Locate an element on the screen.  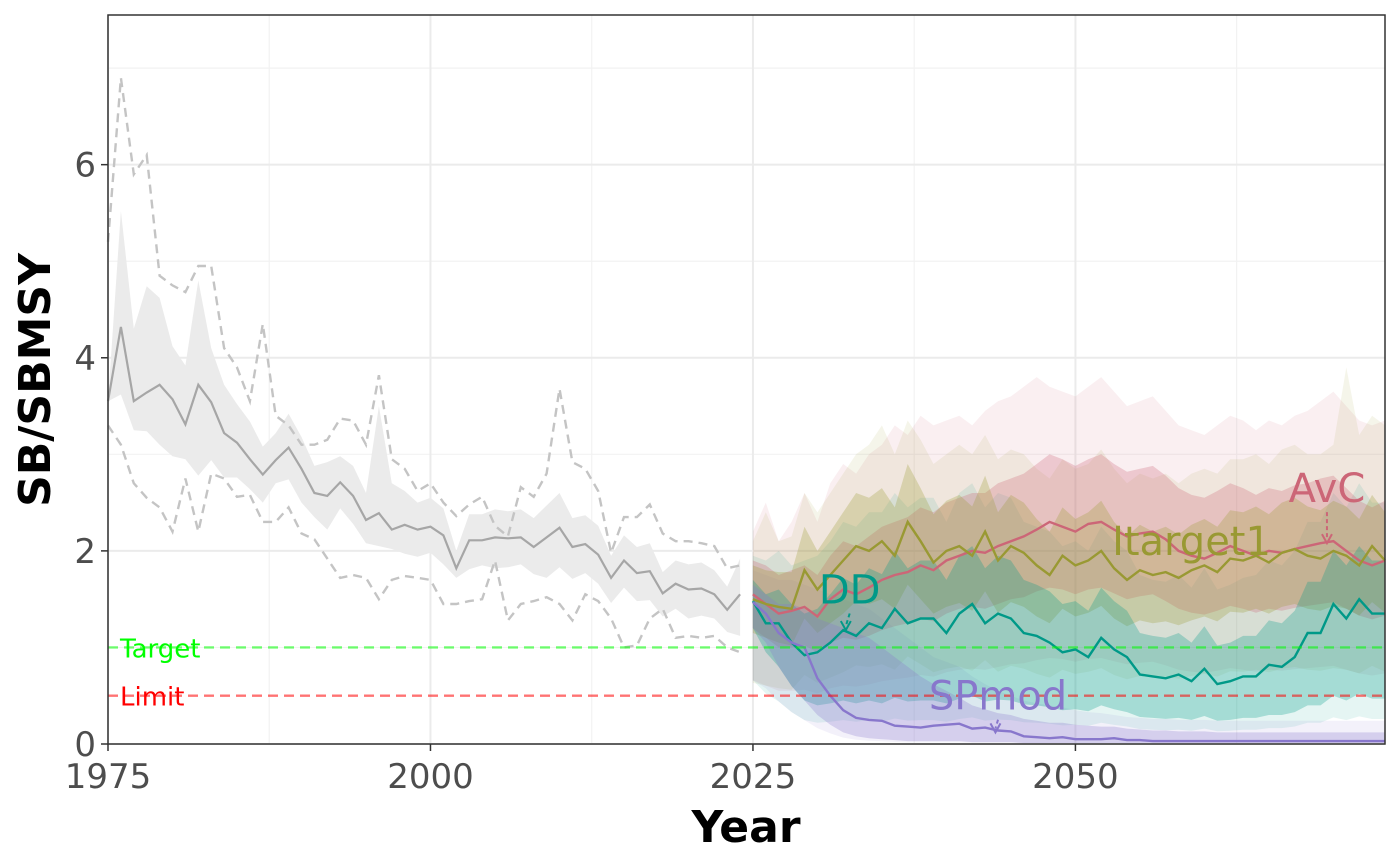
x-tick-label: 1975 is located at coordinates (108, 777).